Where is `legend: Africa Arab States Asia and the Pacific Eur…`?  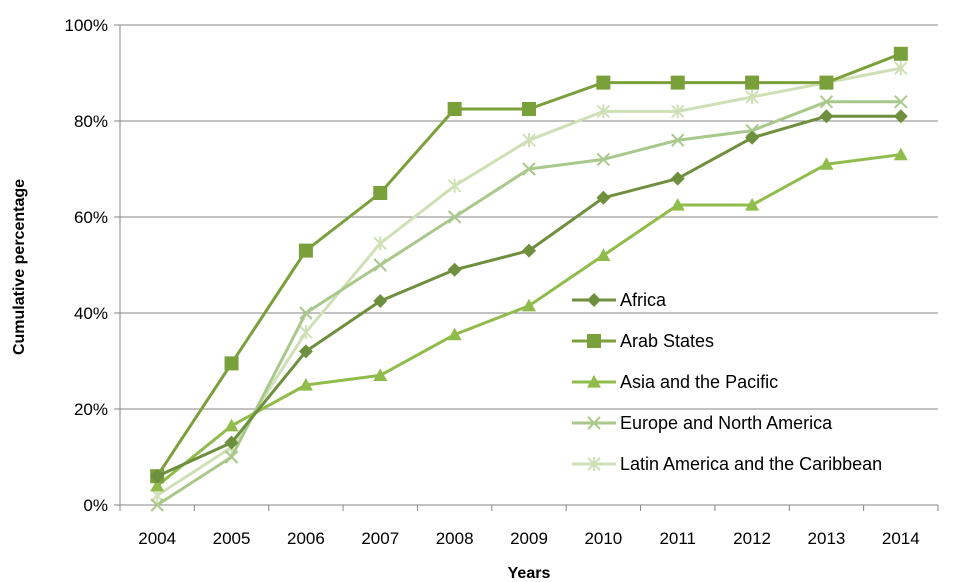 legend: Africa Arab States Asia and the Pacific Eur… is located at coordinates (727, 382).